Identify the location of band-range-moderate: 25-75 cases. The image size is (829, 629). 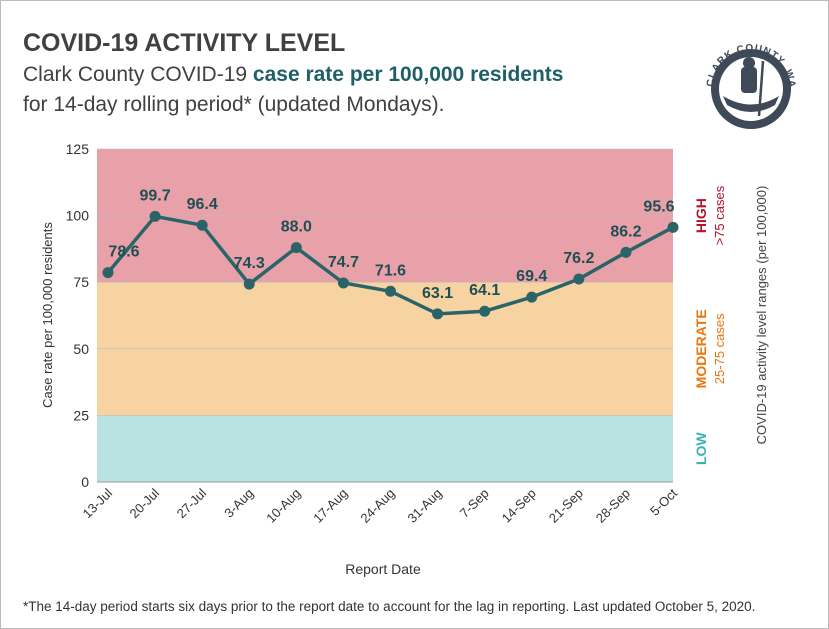
(719, 348).